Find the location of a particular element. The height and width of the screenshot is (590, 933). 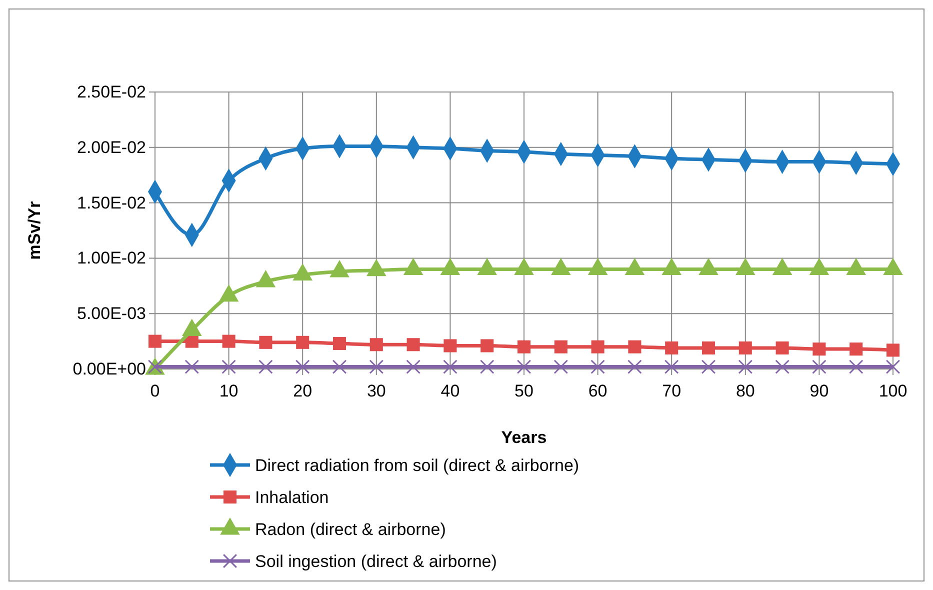

y-tick-label: 2.50E-02 is located at coordinates (111, 92).